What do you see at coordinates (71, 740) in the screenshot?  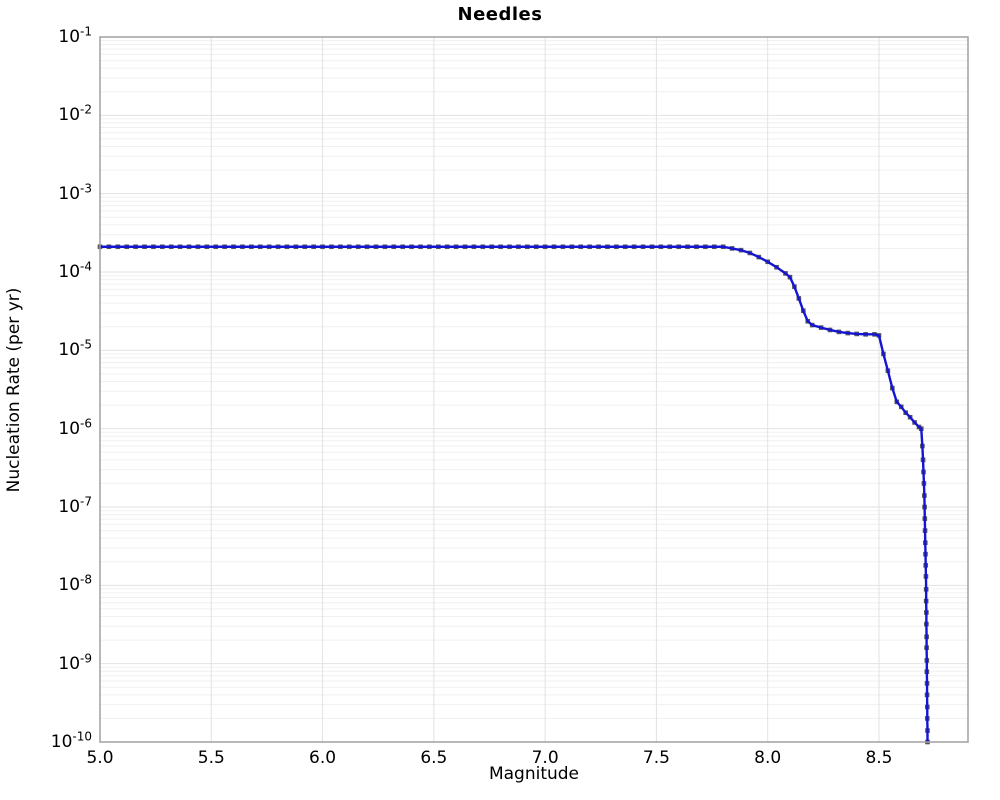 I see `y-tick-label: 10⁻¹⁰` at bounding box center [71, 740].